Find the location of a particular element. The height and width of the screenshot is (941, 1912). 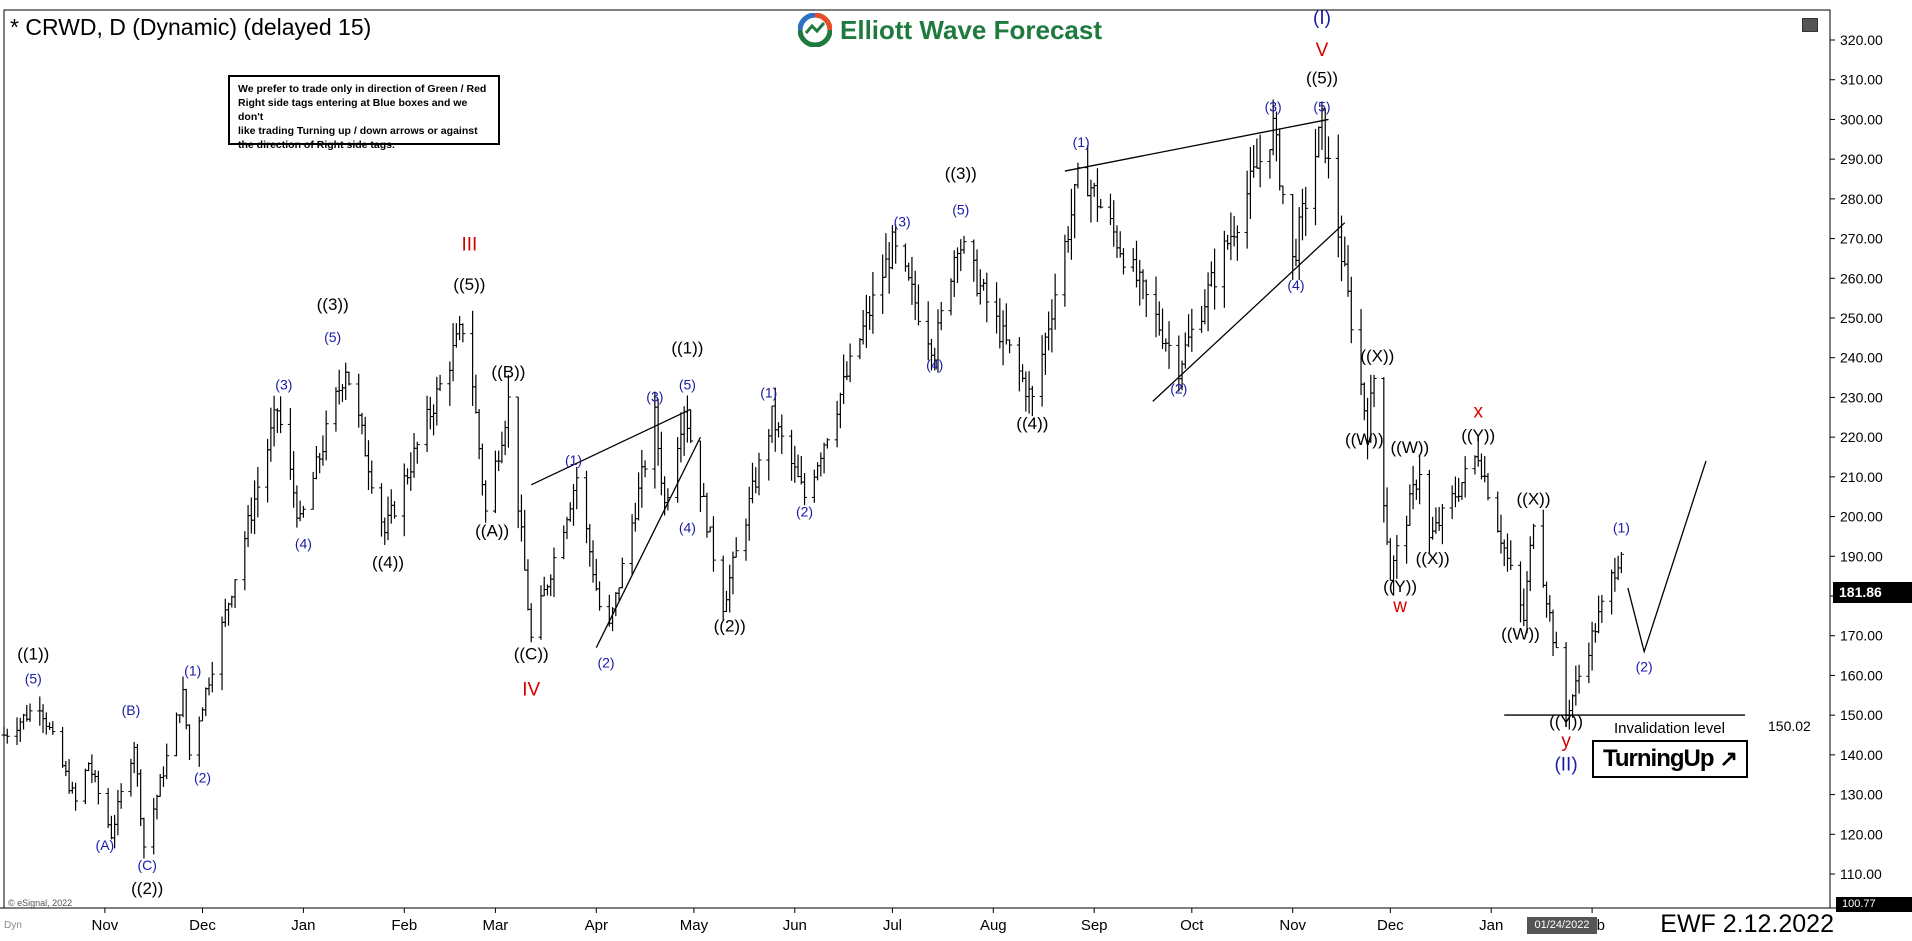

y-tick-label: 140.00 is located at coordinates (1861, 755).